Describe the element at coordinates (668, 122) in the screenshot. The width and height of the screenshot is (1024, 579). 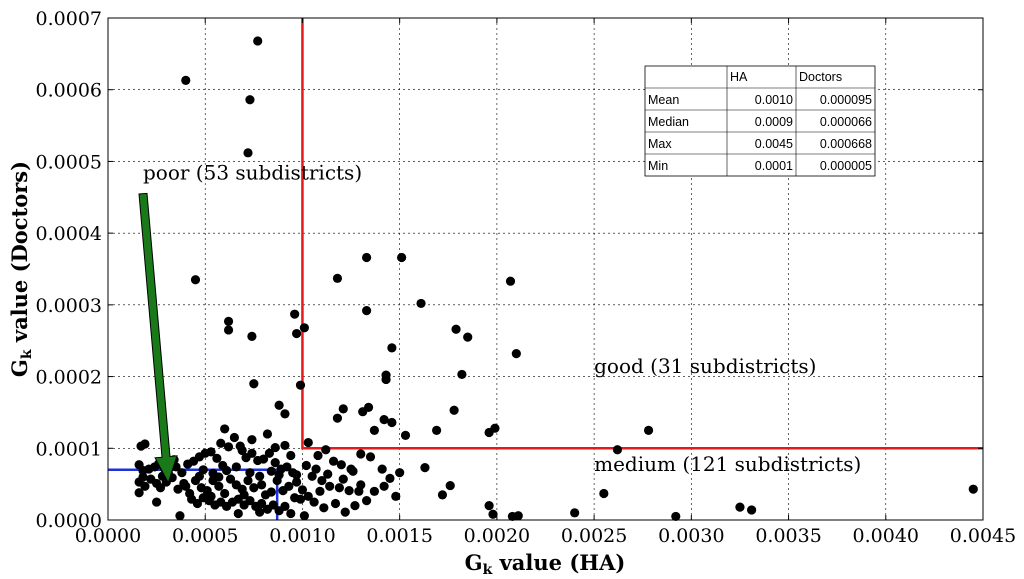
I see `table-cell: Median` at that location.